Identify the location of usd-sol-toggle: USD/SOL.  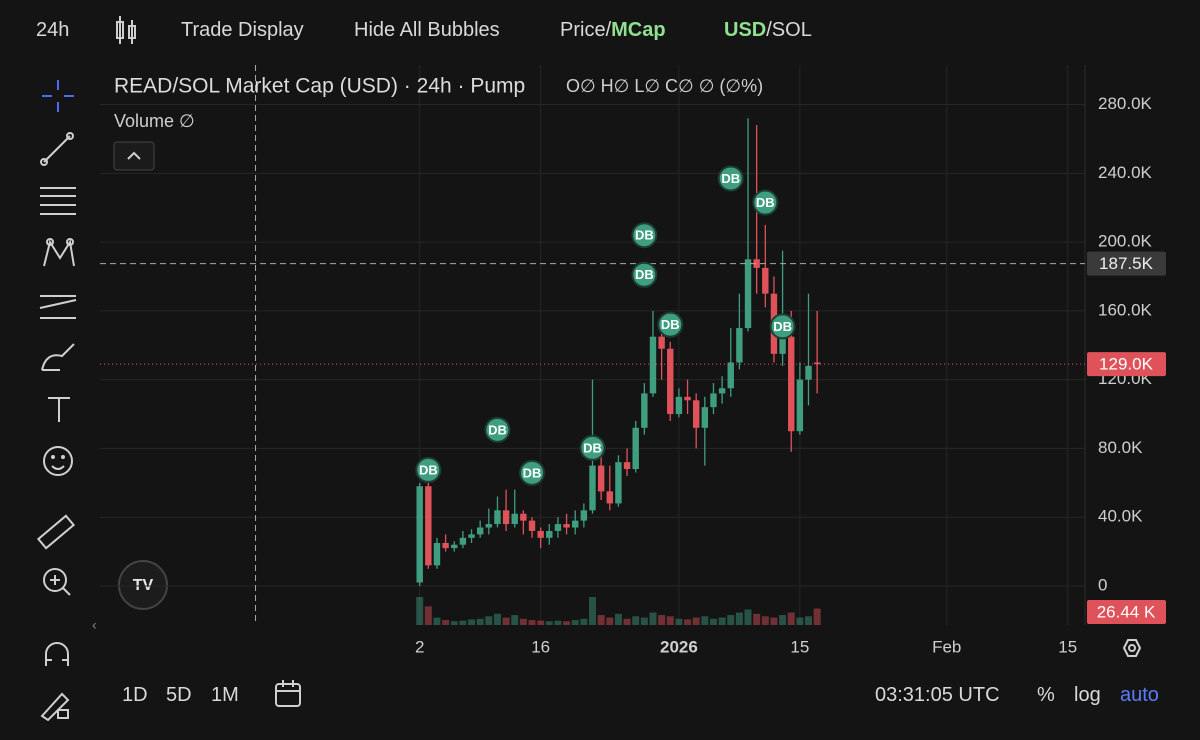
(768, 30).